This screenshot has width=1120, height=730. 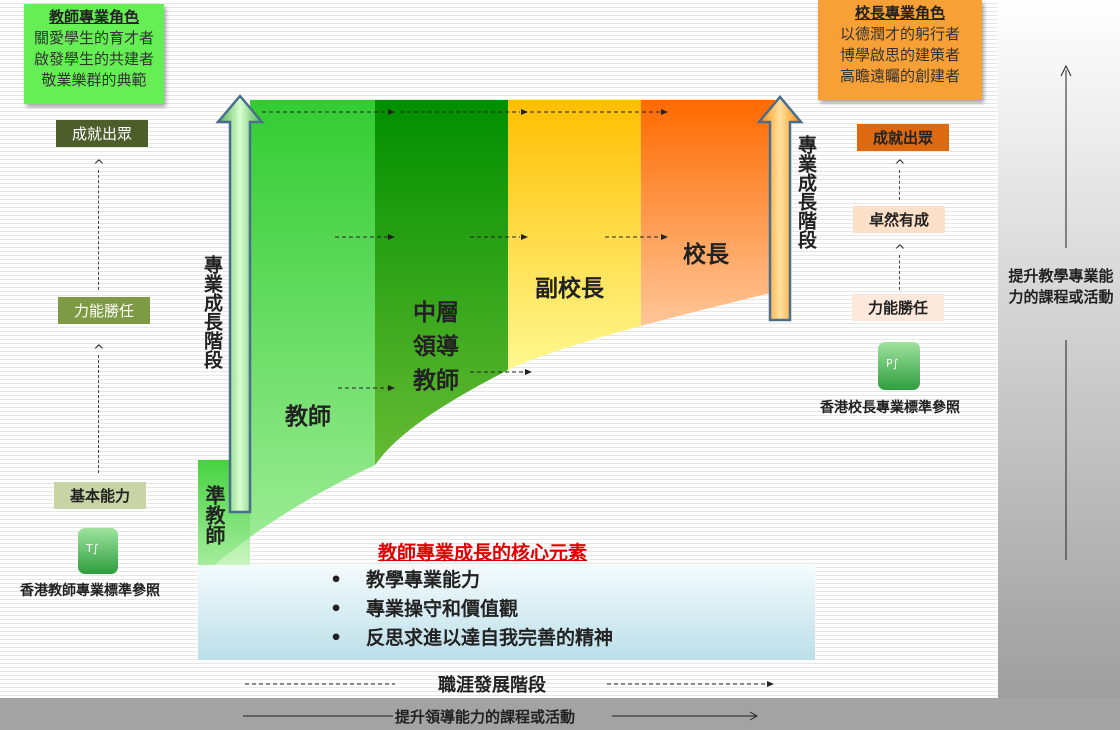 I want to click on principal-level-outstanding: 成就出眾, so click(x=903, y=137).